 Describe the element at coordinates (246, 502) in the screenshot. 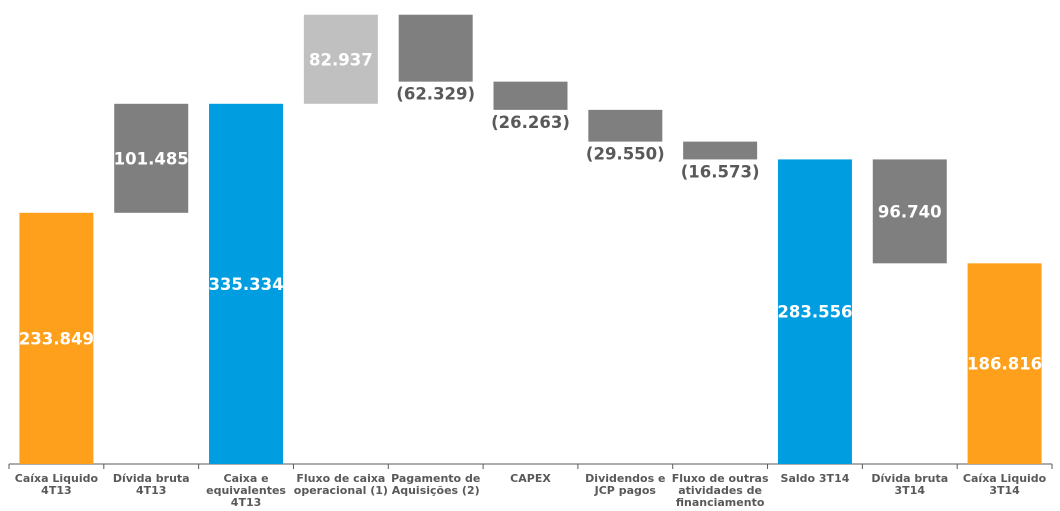

I see `category-label-3-line-3: 4T13` at that location.